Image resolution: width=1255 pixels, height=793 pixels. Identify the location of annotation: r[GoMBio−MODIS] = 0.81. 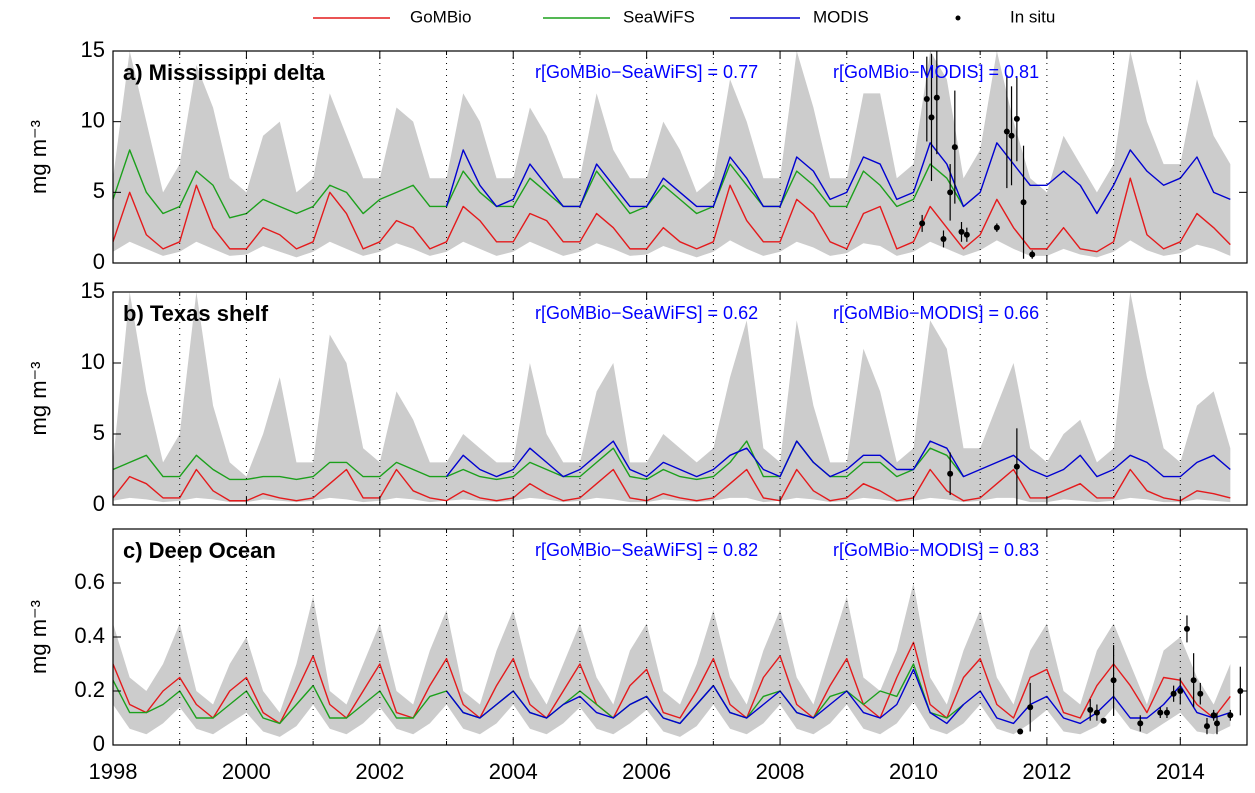
(936, 72).